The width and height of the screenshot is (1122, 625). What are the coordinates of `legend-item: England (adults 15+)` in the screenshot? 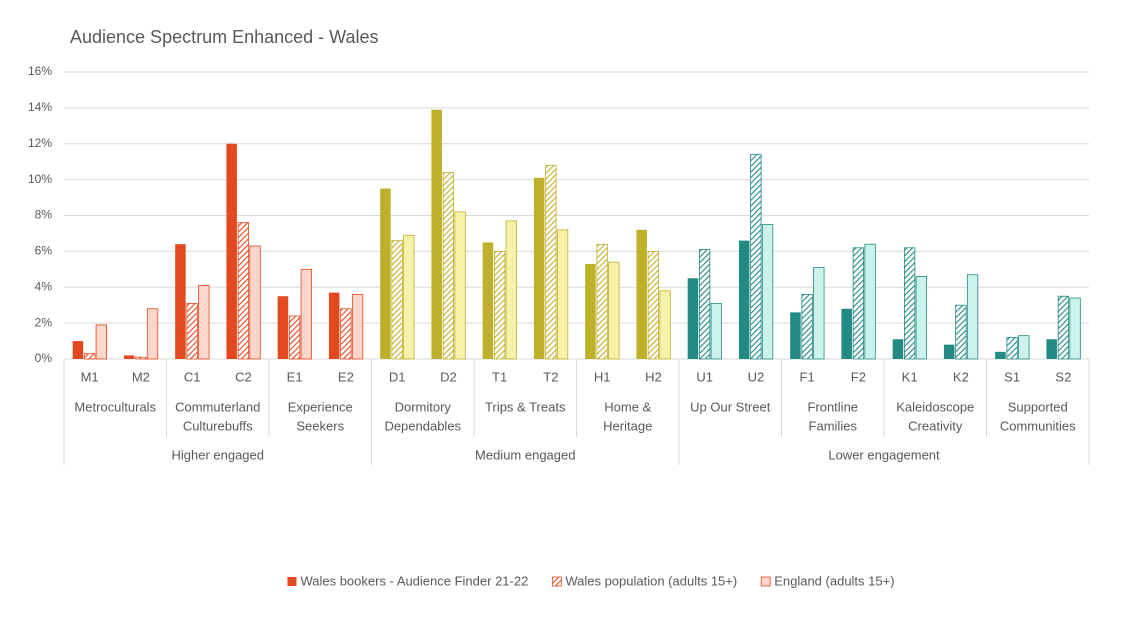 It's located at (827, 580).